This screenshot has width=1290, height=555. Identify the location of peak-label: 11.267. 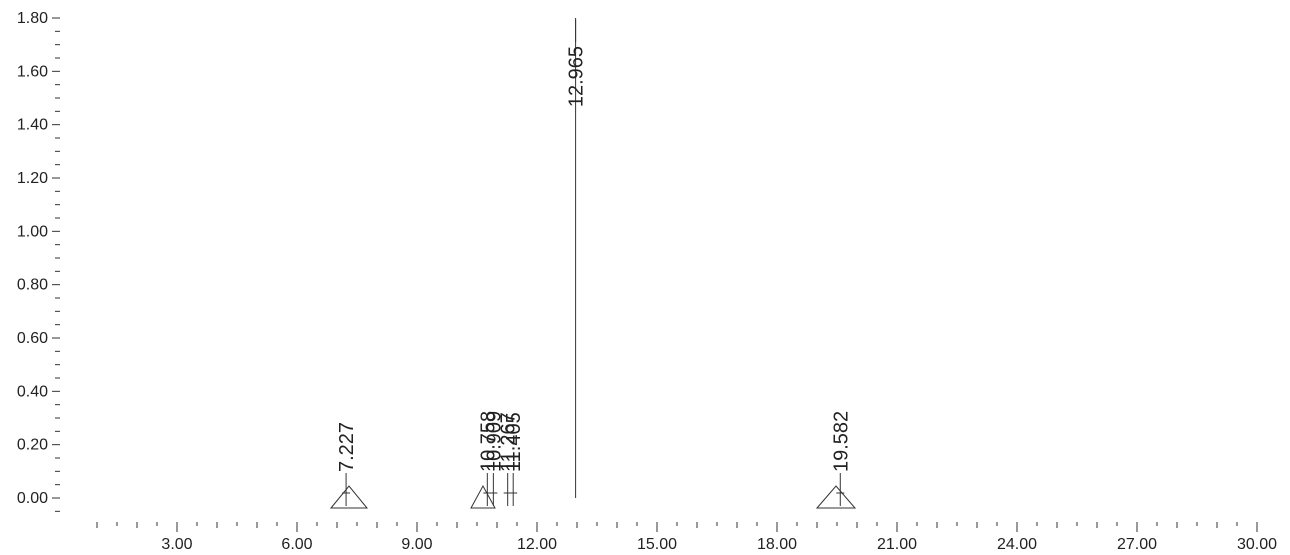
(509, 442).